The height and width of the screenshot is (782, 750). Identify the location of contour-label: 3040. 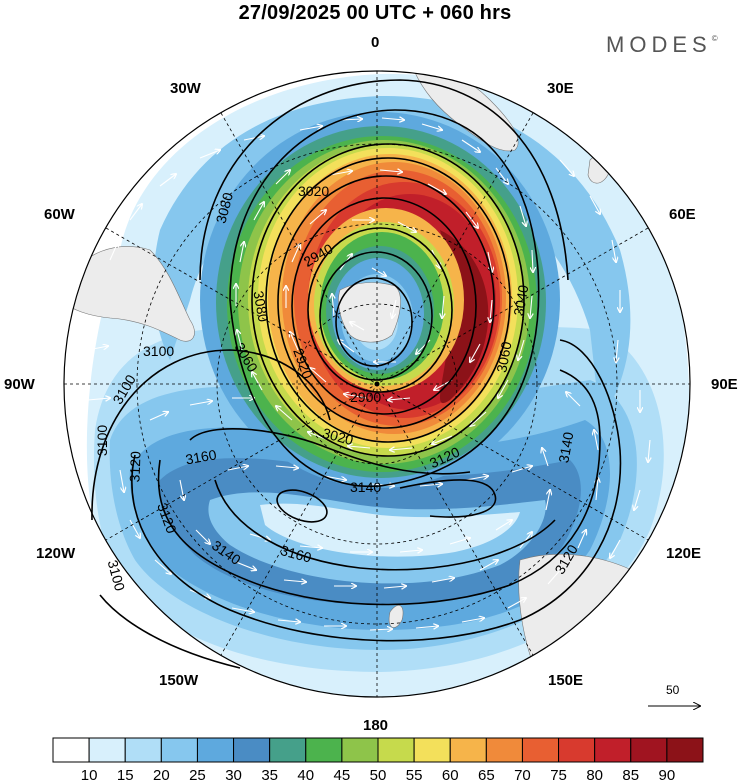
(520, 300).